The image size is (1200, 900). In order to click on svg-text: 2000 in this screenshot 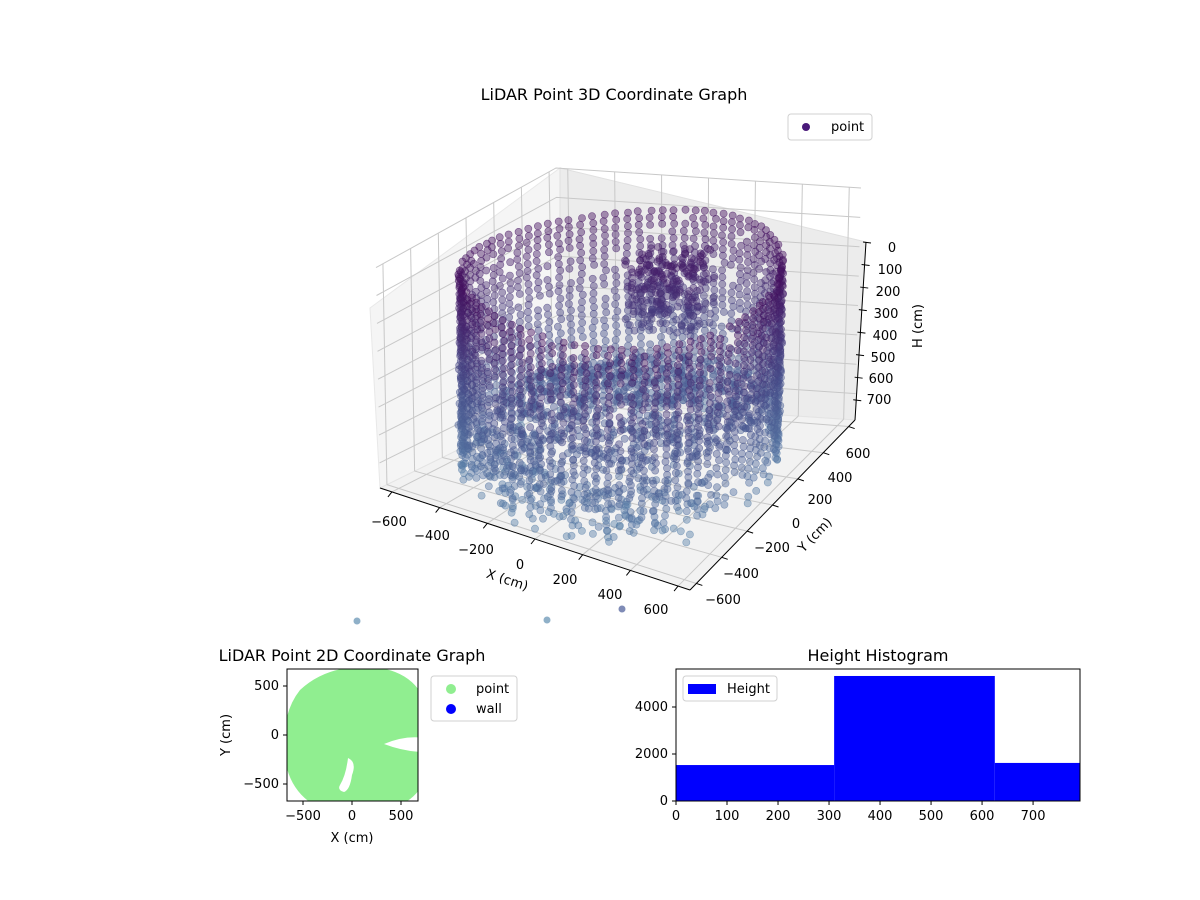, I will do `click(651, 754)`.